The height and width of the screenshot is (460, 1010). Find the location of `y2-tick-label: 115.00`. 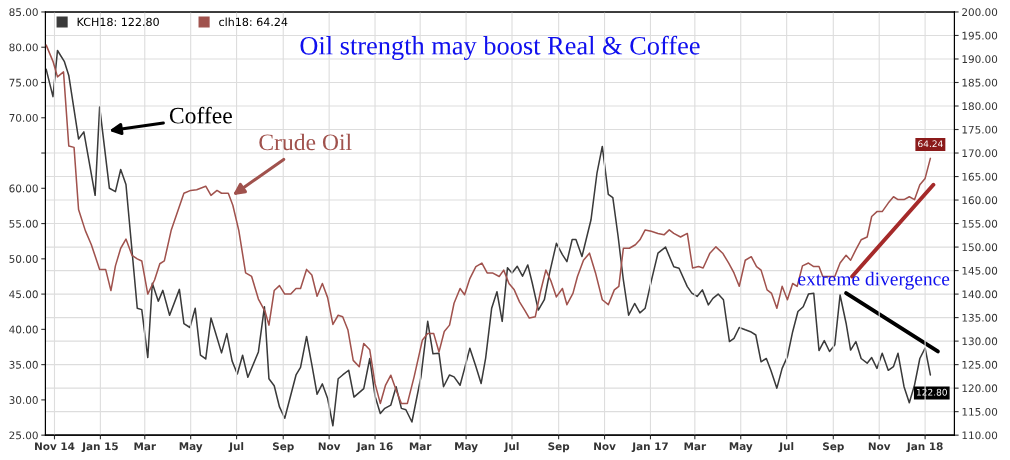

y2-tick-label: 115.00 is located at coordinates (980, 411).